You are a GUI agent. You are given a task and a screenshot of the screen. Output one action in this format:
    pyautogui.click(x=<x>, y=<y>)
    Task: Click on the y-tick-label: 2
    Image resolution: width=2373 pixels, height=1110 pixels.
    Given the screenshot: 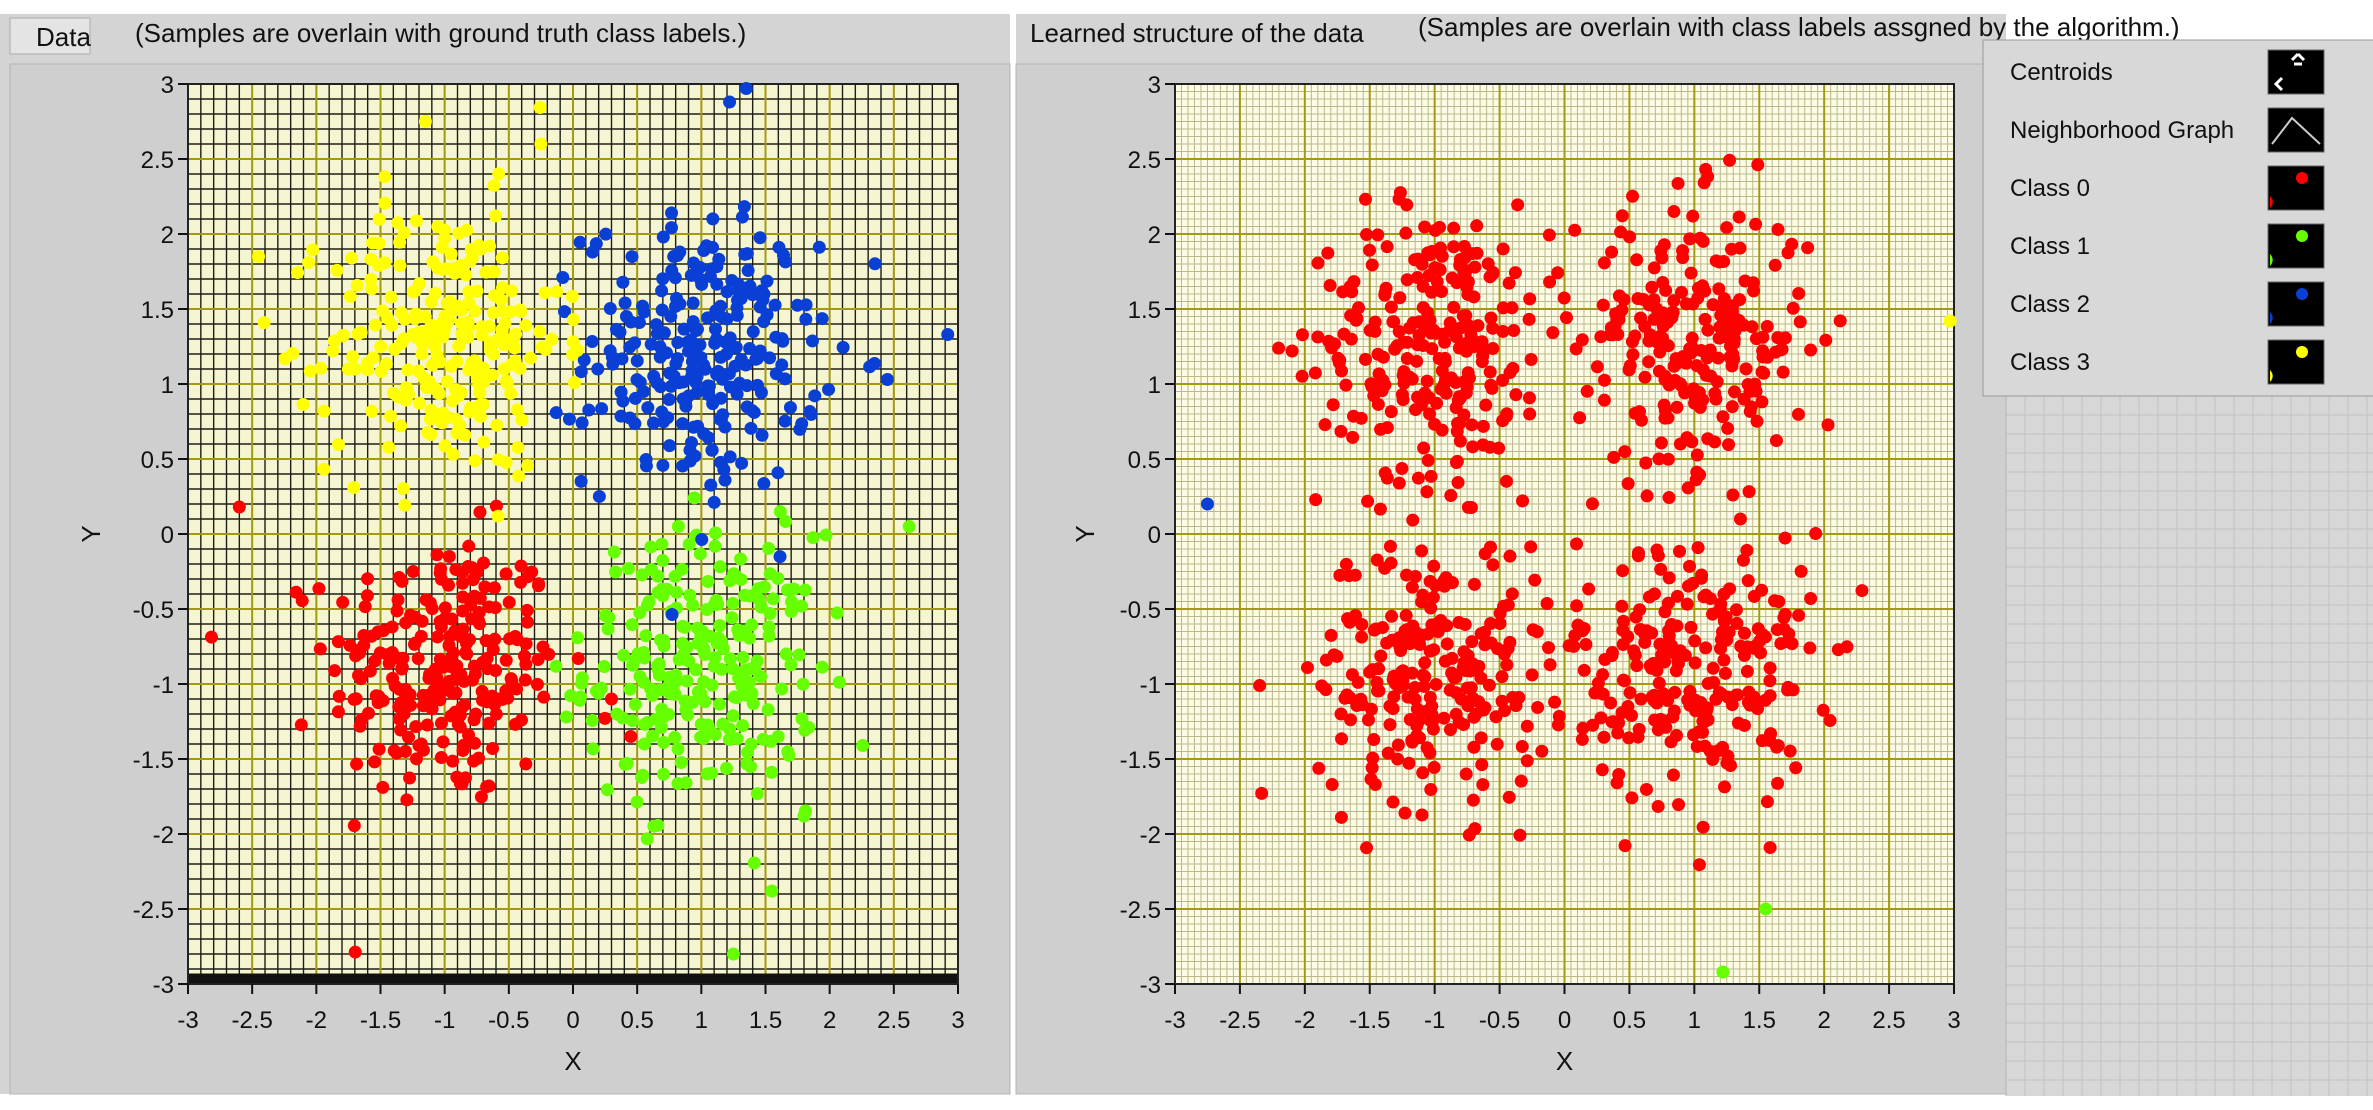 What is the action you would take?
    pyautogui.click(x=1154, y=235)
    